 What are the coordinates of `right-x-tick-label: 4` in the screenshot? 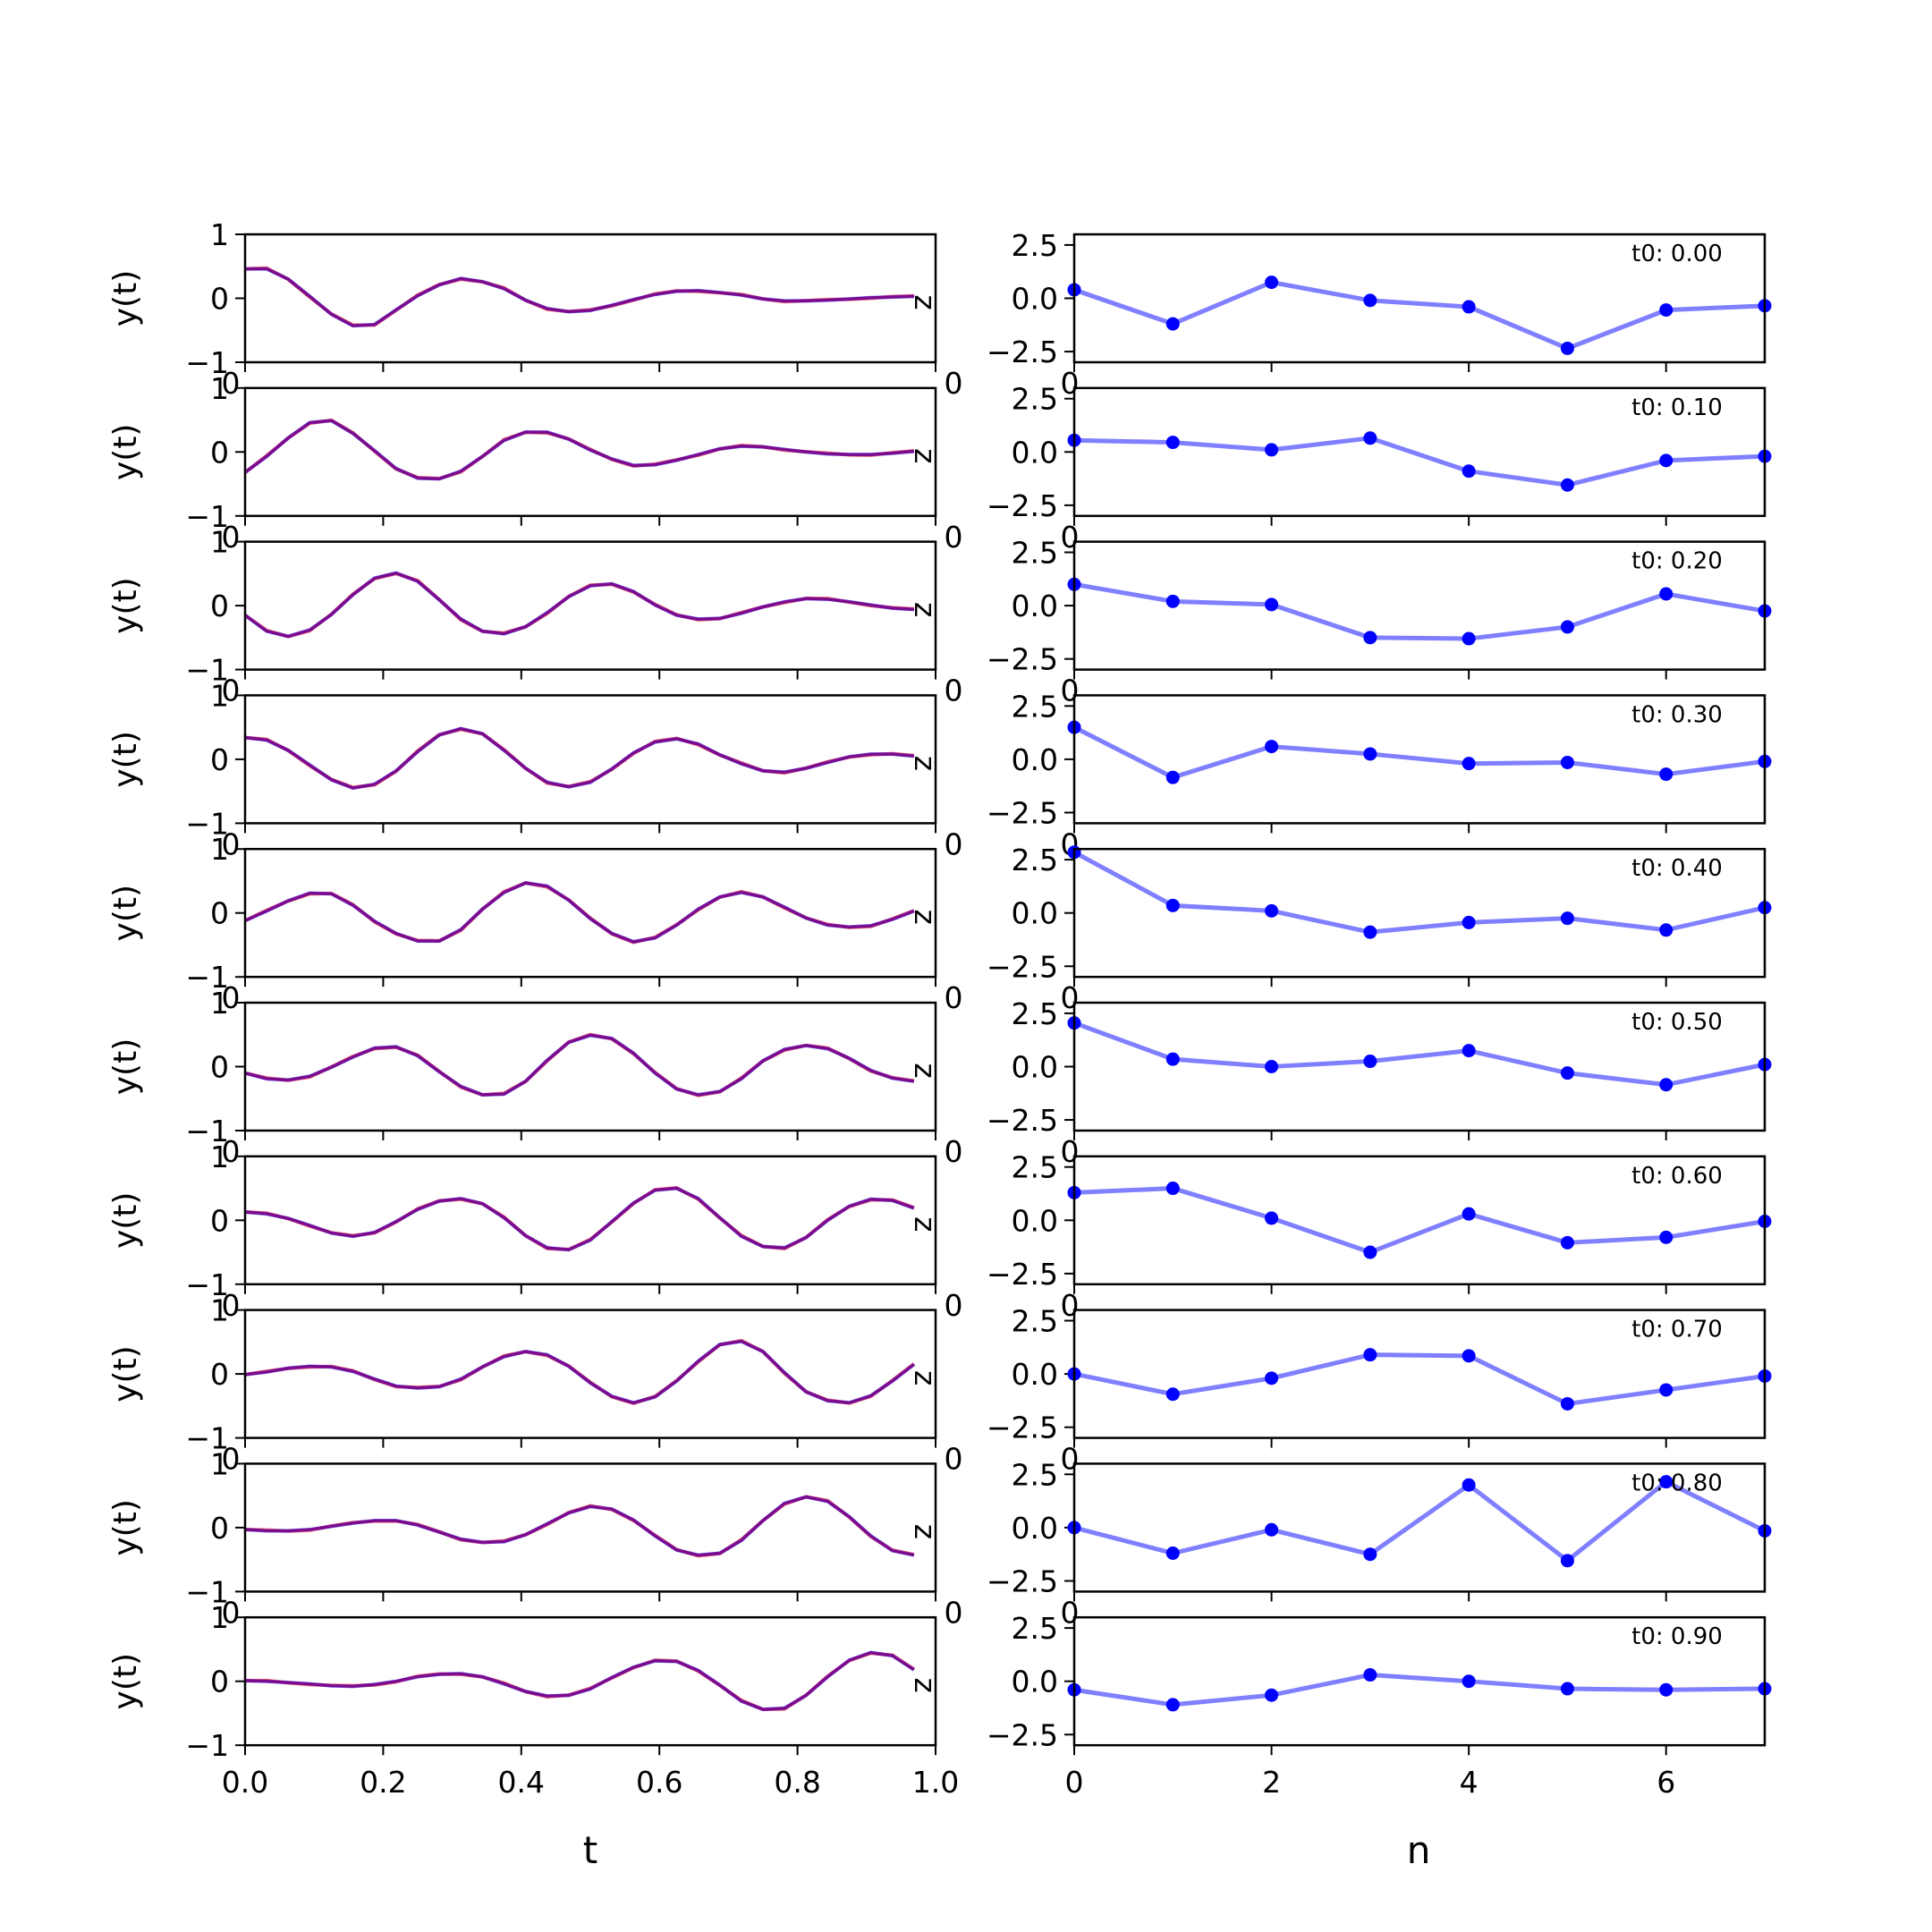 It's located at (1469, 1782).